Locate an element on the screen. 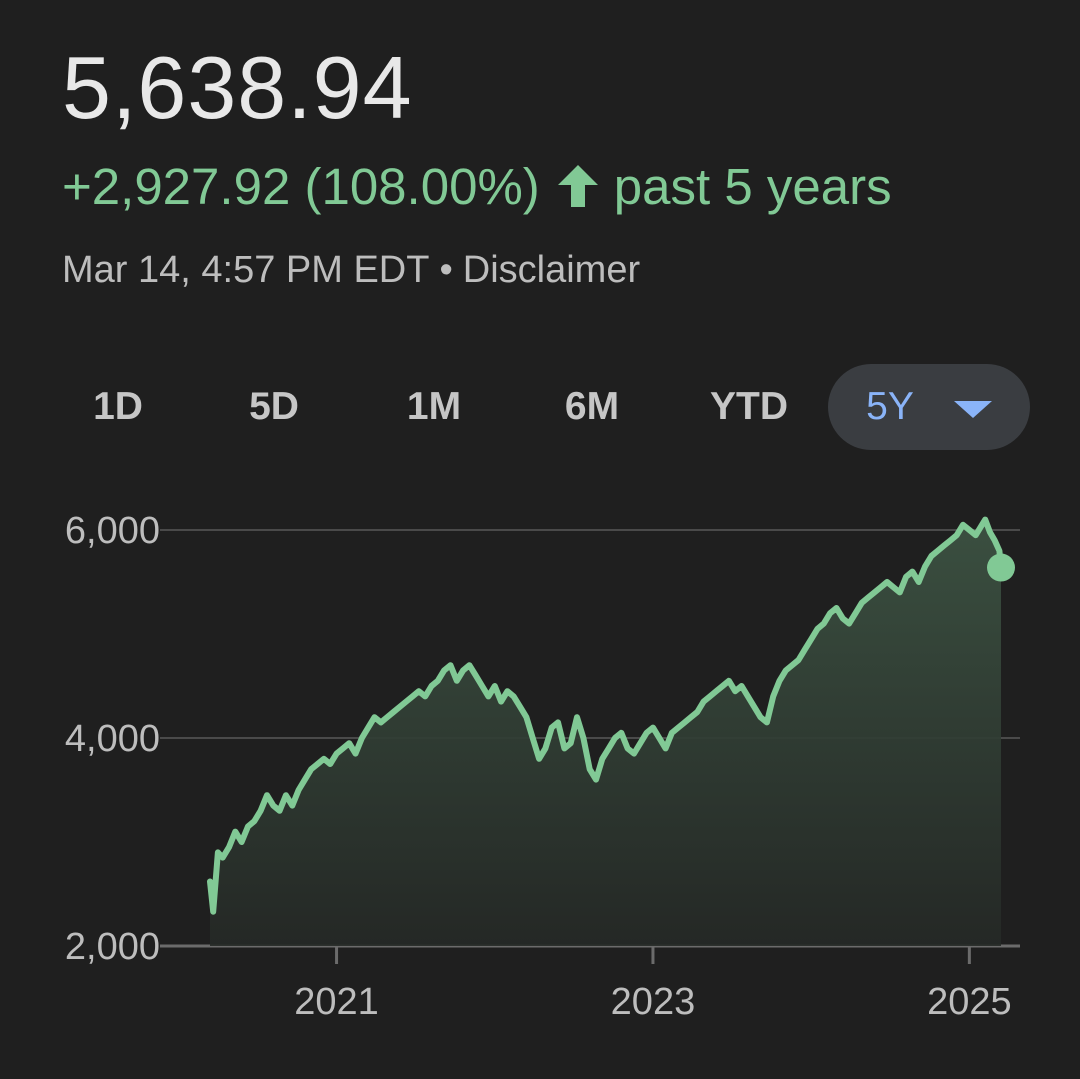 The height and width of the screenshot is (1079, 1080). x-tick-label-2021: 2021 is located at coordinates (336, 1002).